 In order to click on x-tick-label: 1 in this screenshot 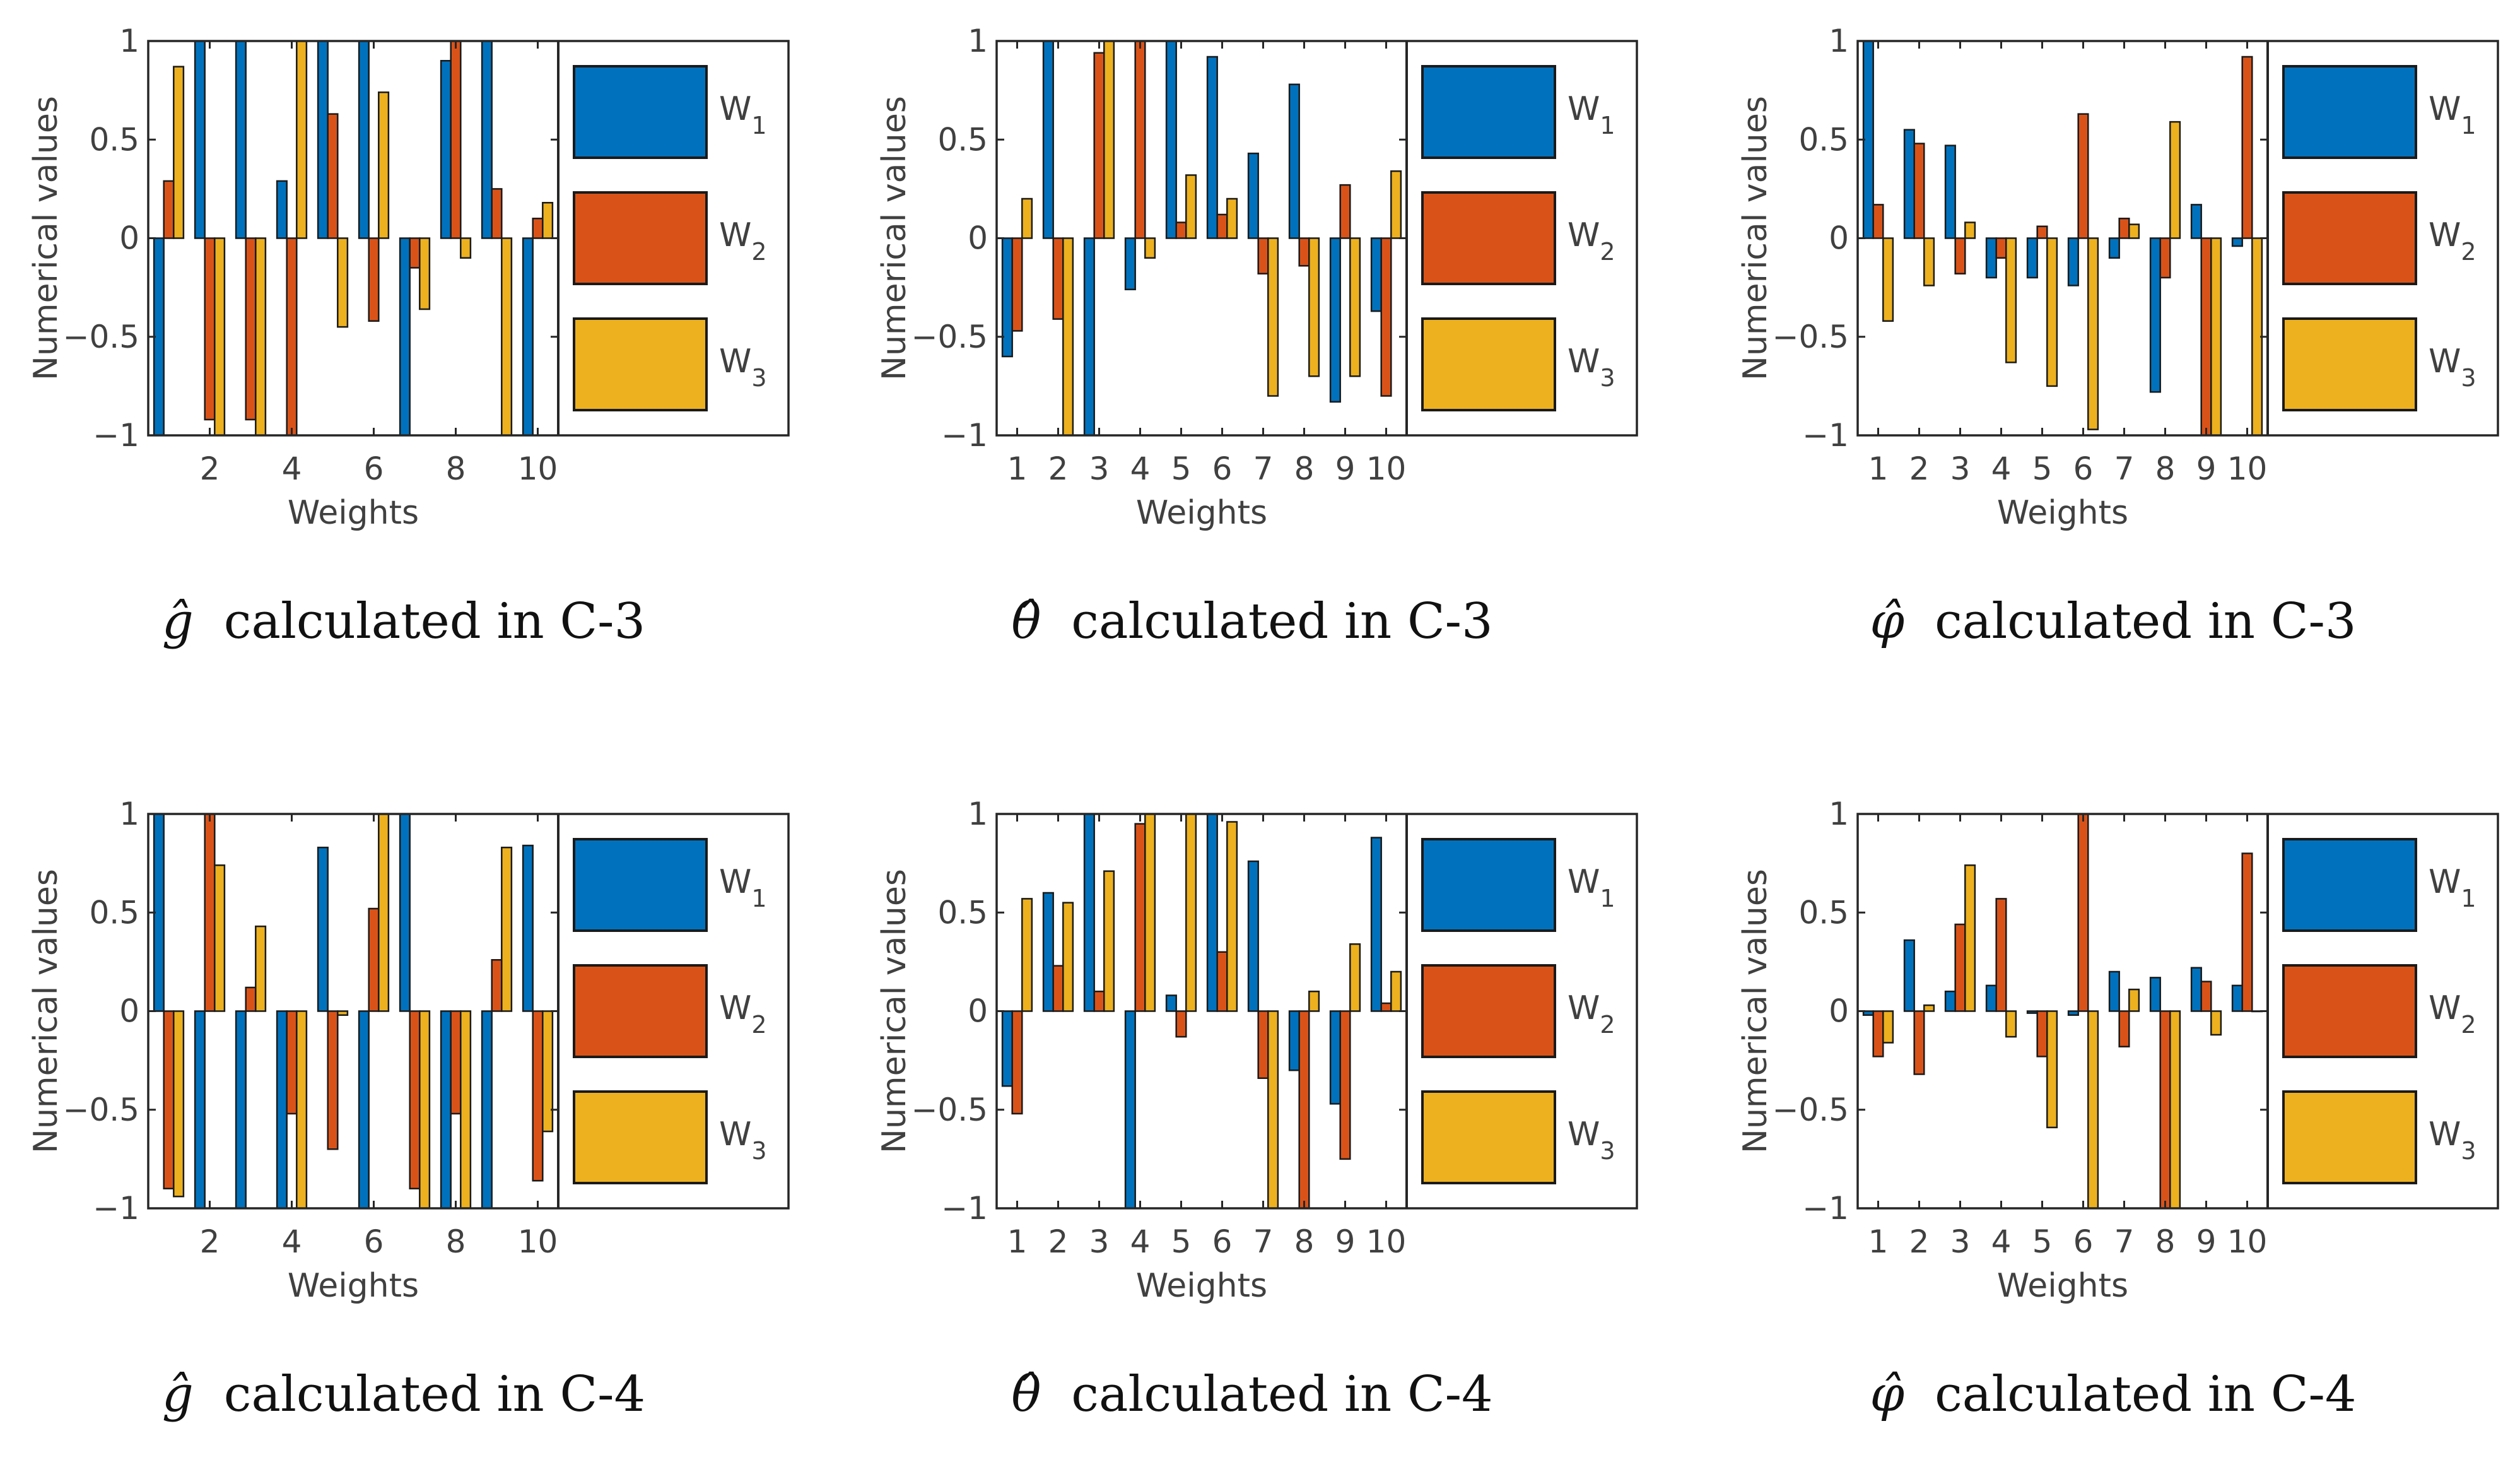, I will do `click(1017, 469)`.